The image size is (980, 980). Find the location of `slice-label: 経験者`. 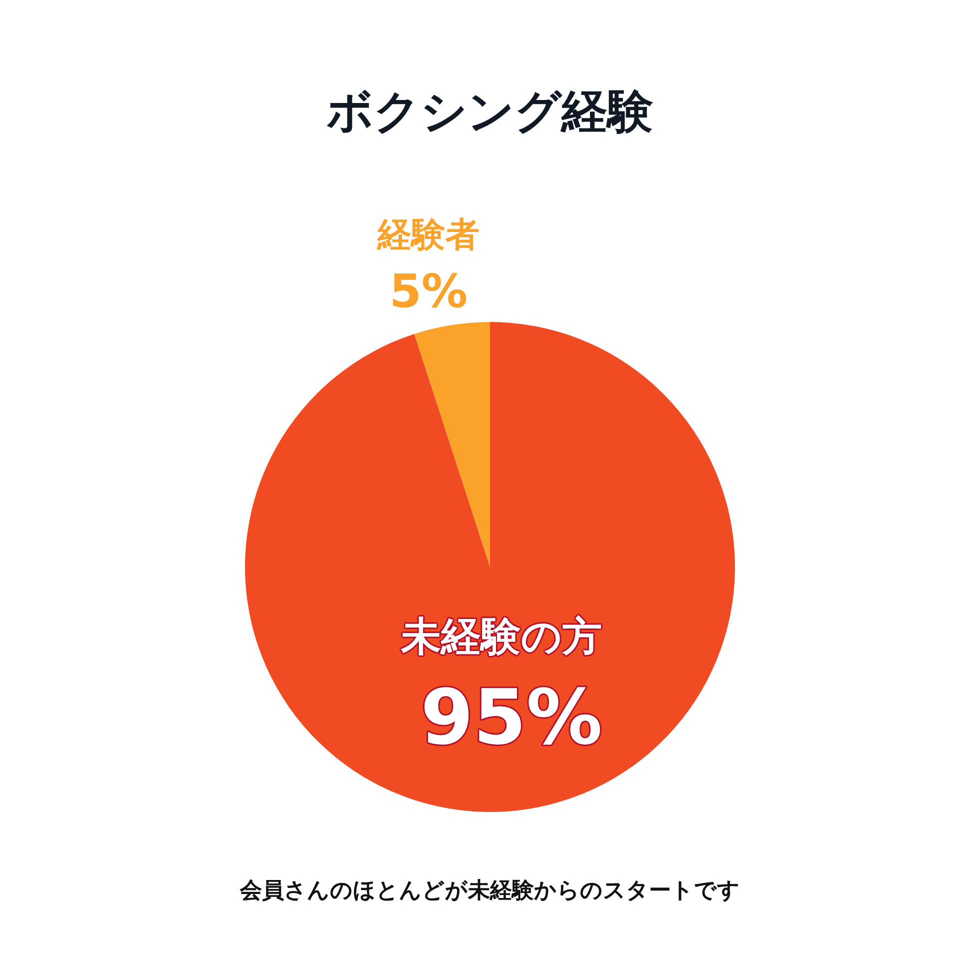

slice-label: 経験者 is located at coordinates (428, 235).